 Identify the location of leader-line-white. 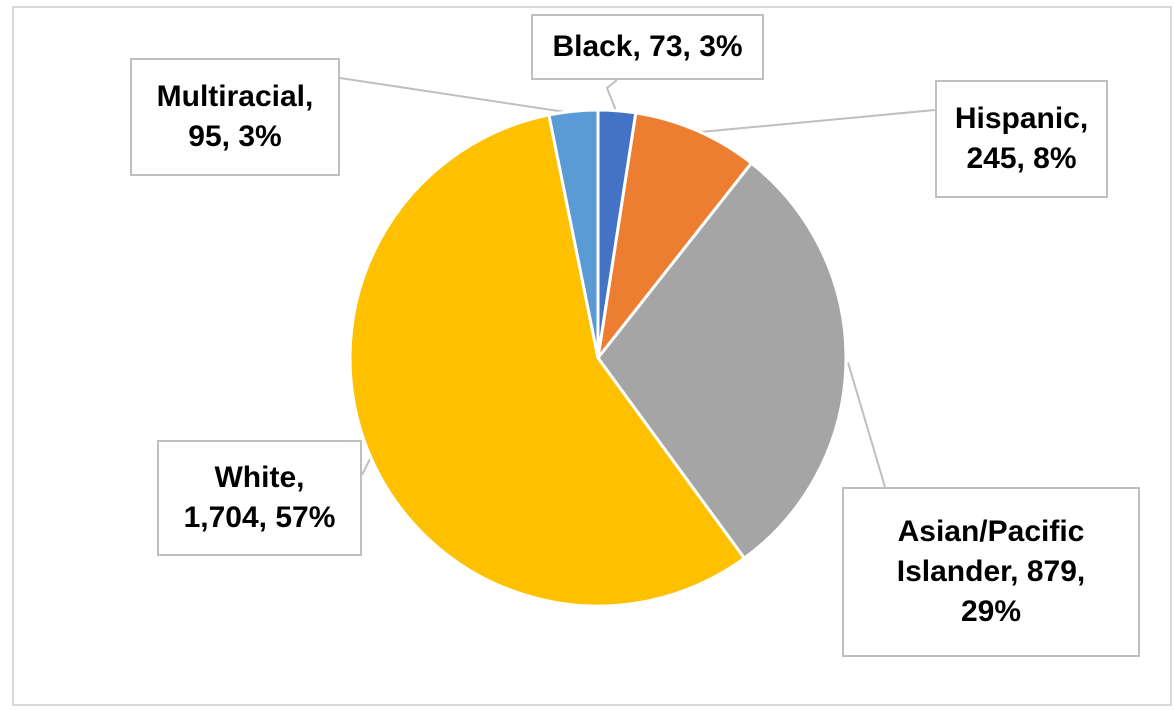
(366, 466).